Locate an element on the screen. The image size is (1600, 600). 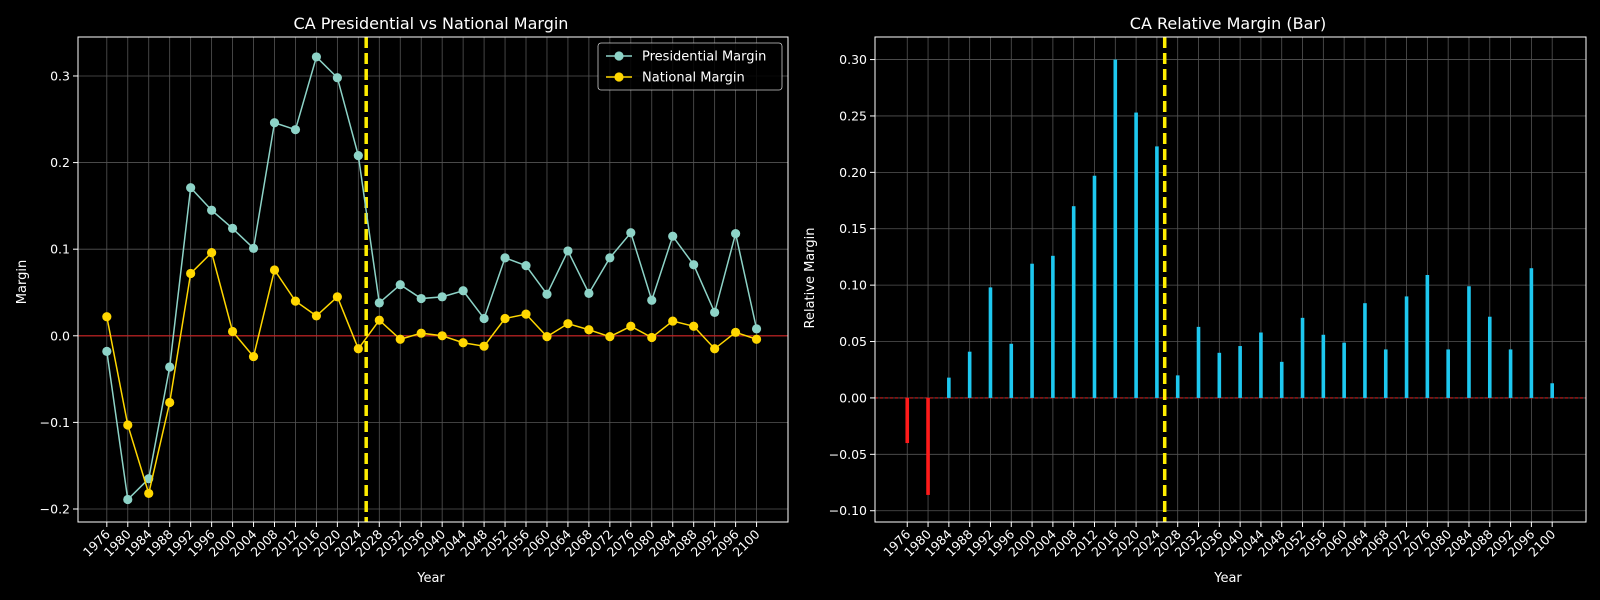
chart-title: CA Relative Margin (Bar) is located at coordinates (1228, 23).